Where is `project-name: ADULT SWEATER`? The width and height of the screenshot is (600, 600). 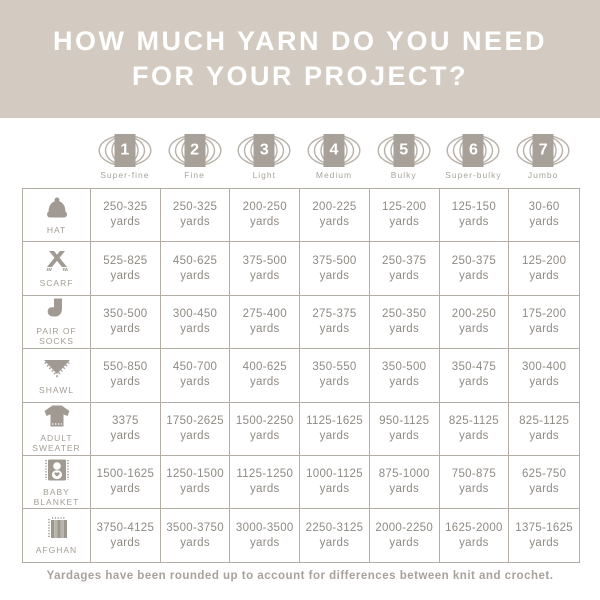
project-name: ADULT SWEATER is located at coordinates (56, 443).